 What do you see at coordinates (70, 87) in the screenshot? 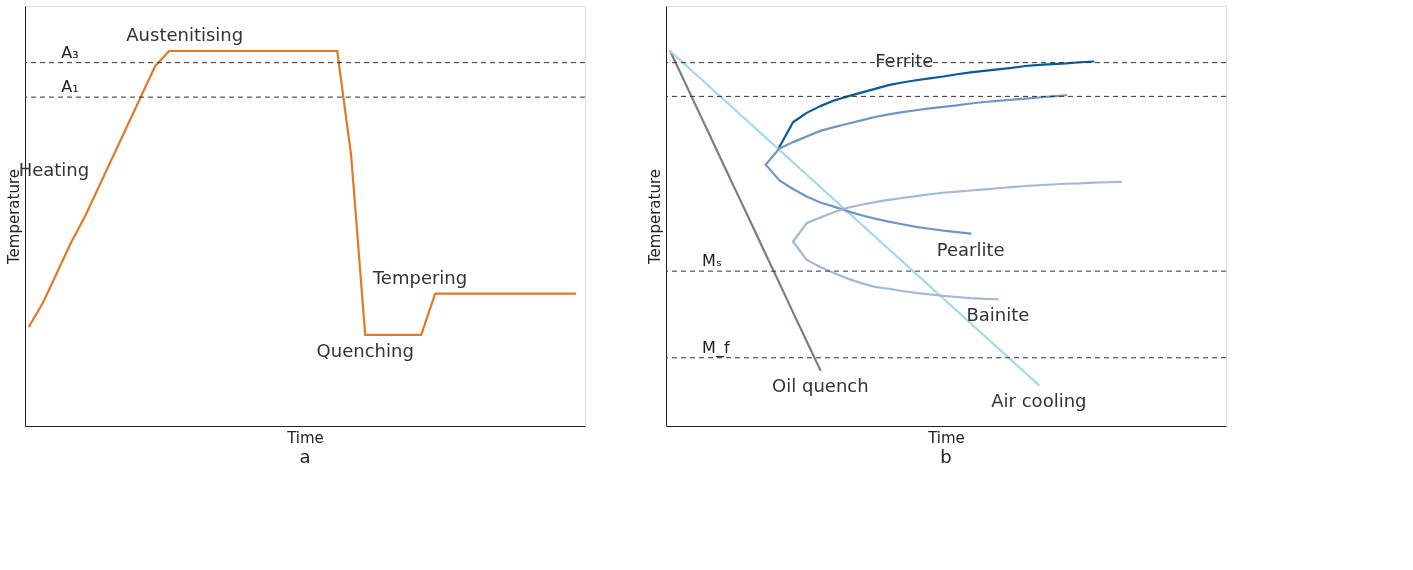
I see `ref-line-label: A₁` at bounding box center [70, 87].